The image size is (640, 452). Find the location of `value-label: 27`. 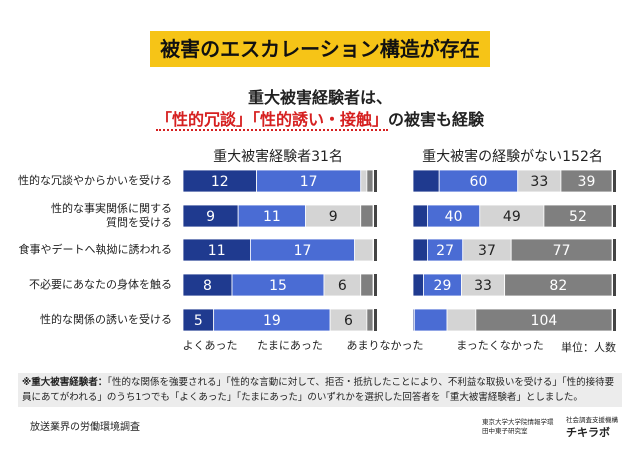

value-label: 27 is located at coordinates (445, 251).